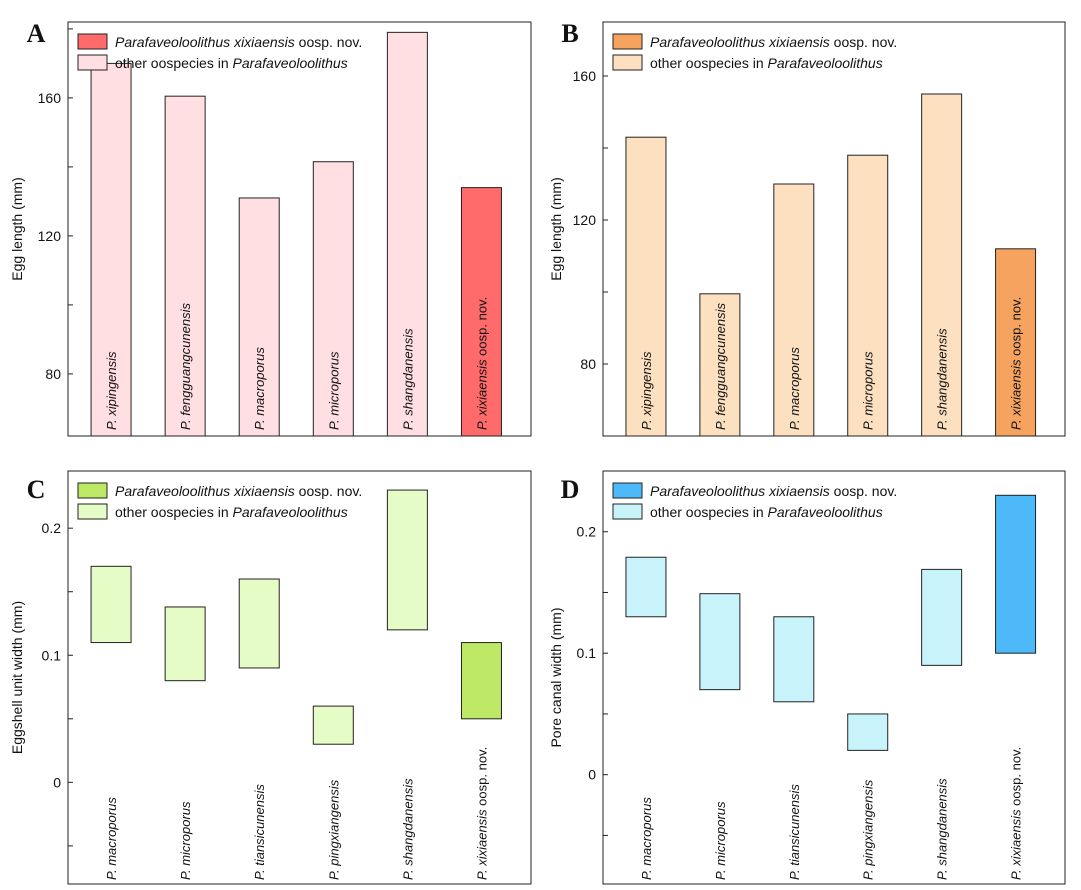 The width and height of the screenshot is (1081, 890). What do you see at coordinates (868, 829) in the screenshot?
I see `category-name: P. pingxiangensis` at bounding box center [868, 829].